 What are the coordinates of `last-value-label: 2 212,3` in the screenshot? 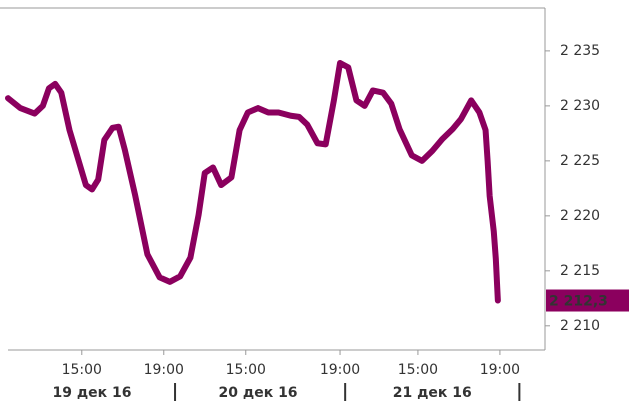 It's located at (578, 302).